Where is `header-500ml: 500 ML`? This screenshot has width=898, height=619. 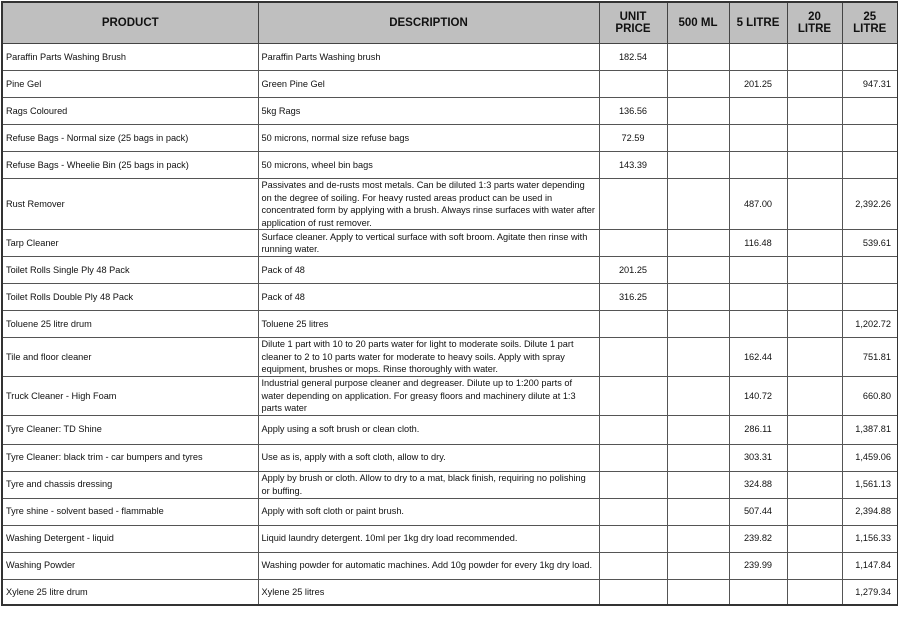
header-500ml: 500 ML is located at coordinates (698, 22).